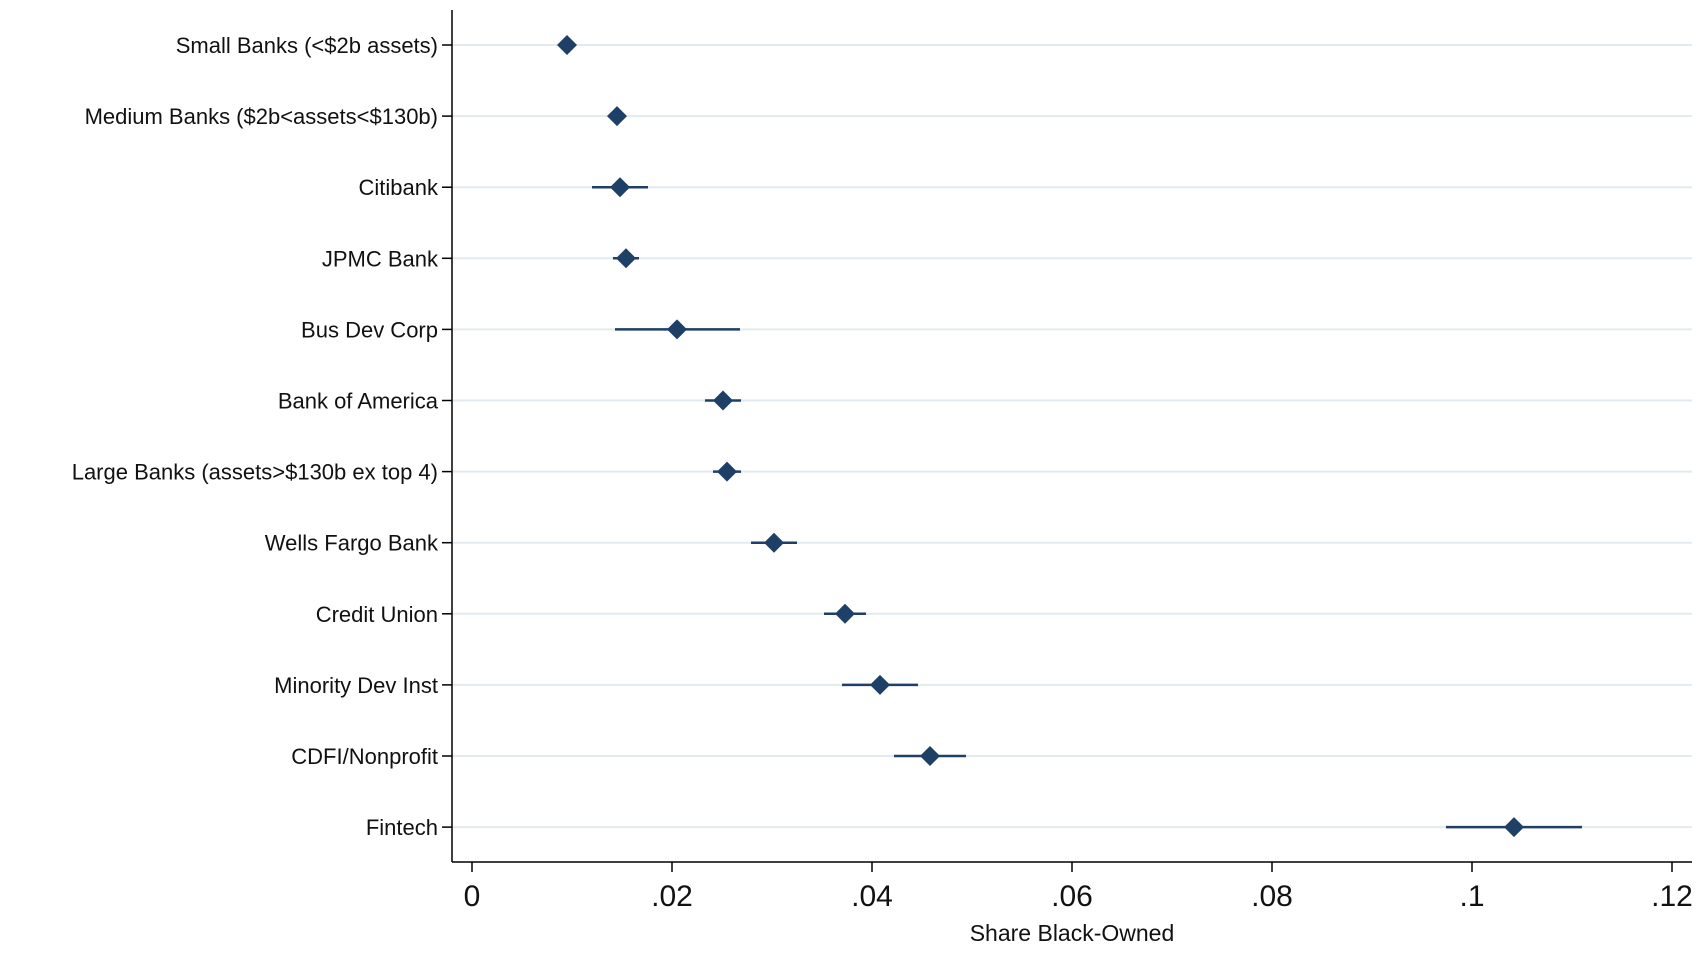 The height and width of the screenshot is (962, 1706). Describe the element at coordinates (872, 896) in the screenshot. I see `x-tick-label: .04` at that location.